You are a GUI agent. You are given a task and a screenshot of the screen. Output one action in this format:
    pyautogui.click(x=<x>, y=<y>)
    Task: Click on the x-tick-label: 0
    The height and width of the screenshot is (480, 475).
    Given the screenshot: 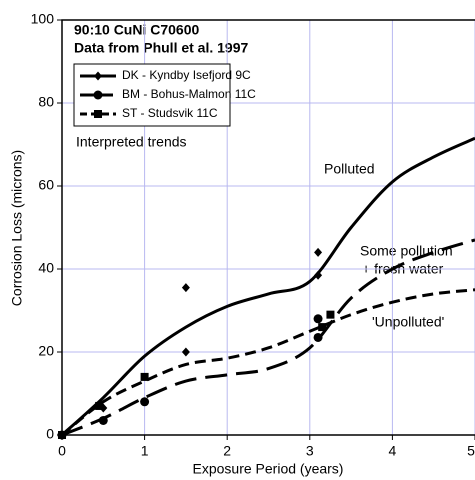 What is the action you would take?
    pyautogui.click(x=62, y=451)
    